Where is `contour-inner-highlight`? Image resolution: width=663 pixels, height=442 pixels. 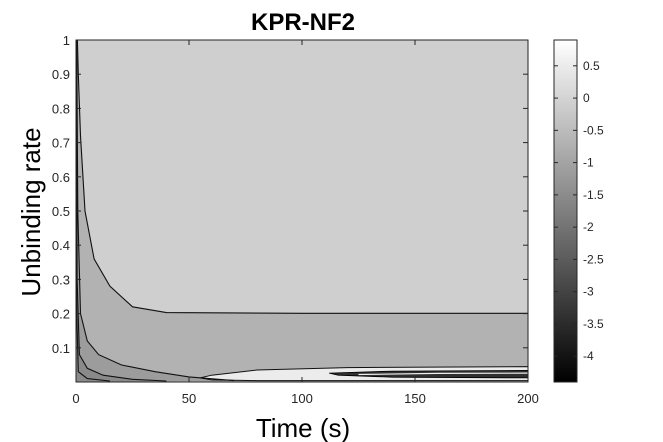
contour-inner-highlight is located at coordinates (443, 374).